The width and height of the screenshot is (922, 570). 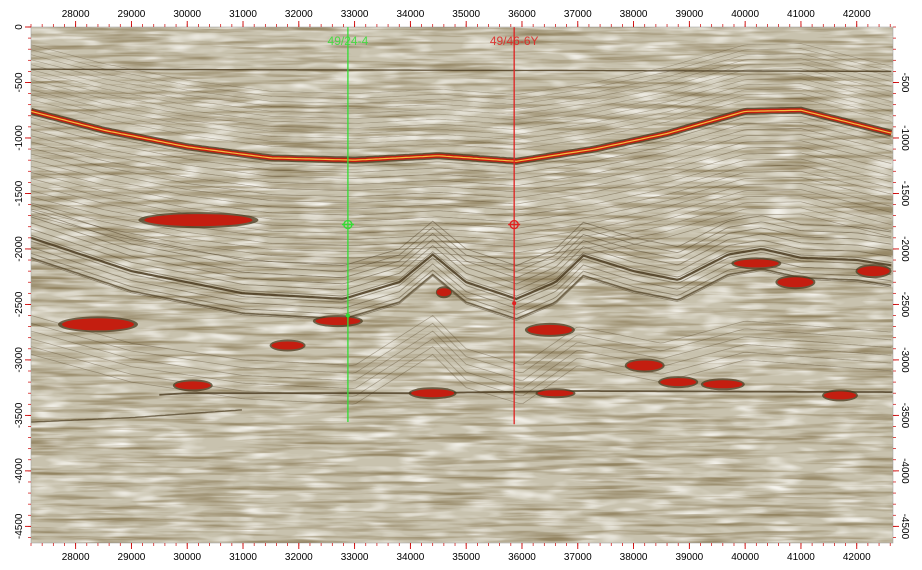 I want to click on y-tick-label-left: -4000, so click(x=19, y=471).